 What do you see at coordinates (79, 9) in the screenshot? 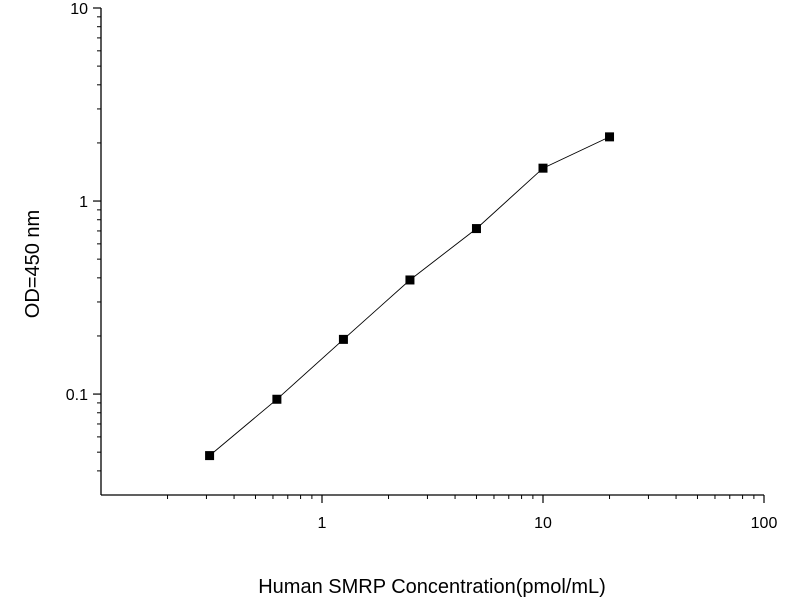
I see `y-tick-label: 10` at bounding box center [79, 9].